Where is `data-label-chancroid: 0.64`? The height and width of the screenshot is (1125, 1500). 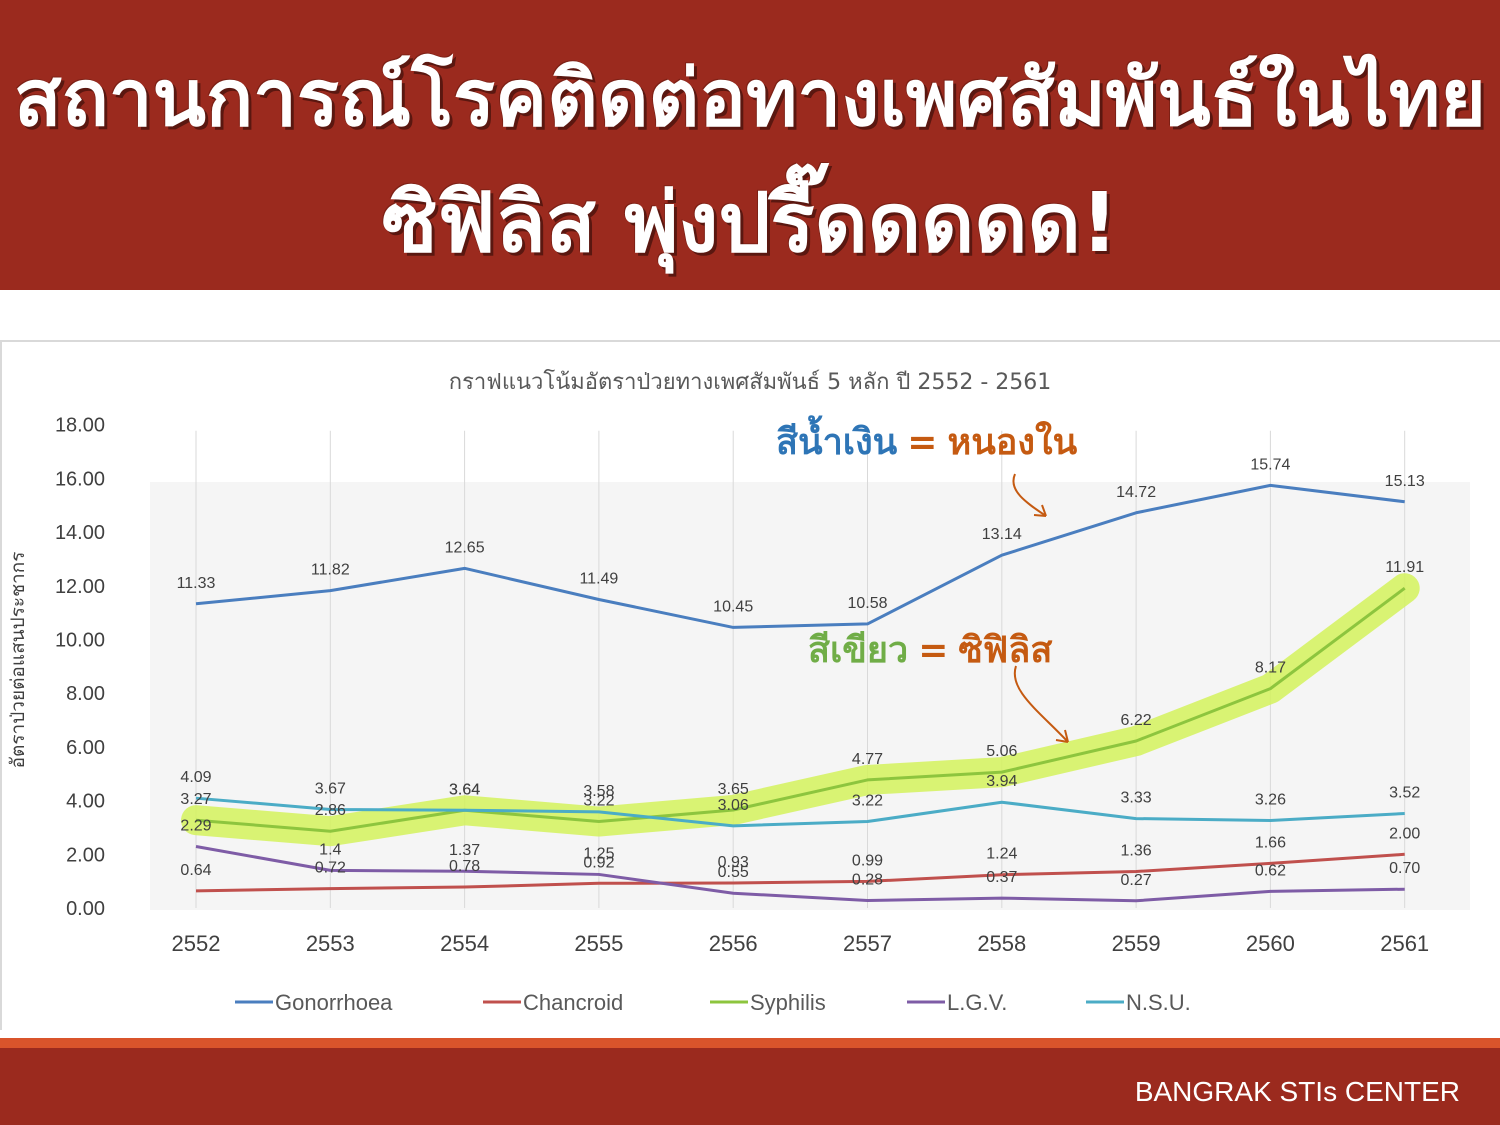
data-label-chancroid: 0.64 is located at coordinates (195, 870).